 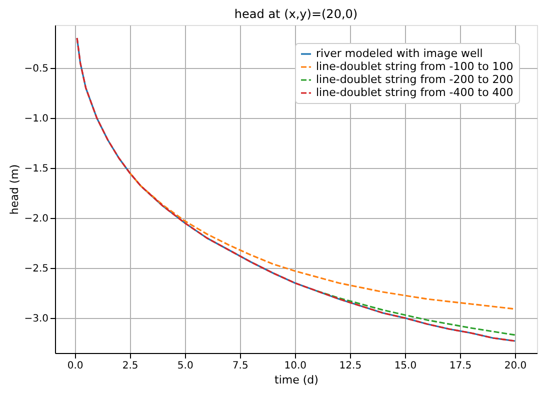 I want to click on chart-title: head at (x,y)=(20,0), so click(x=296, y=14).